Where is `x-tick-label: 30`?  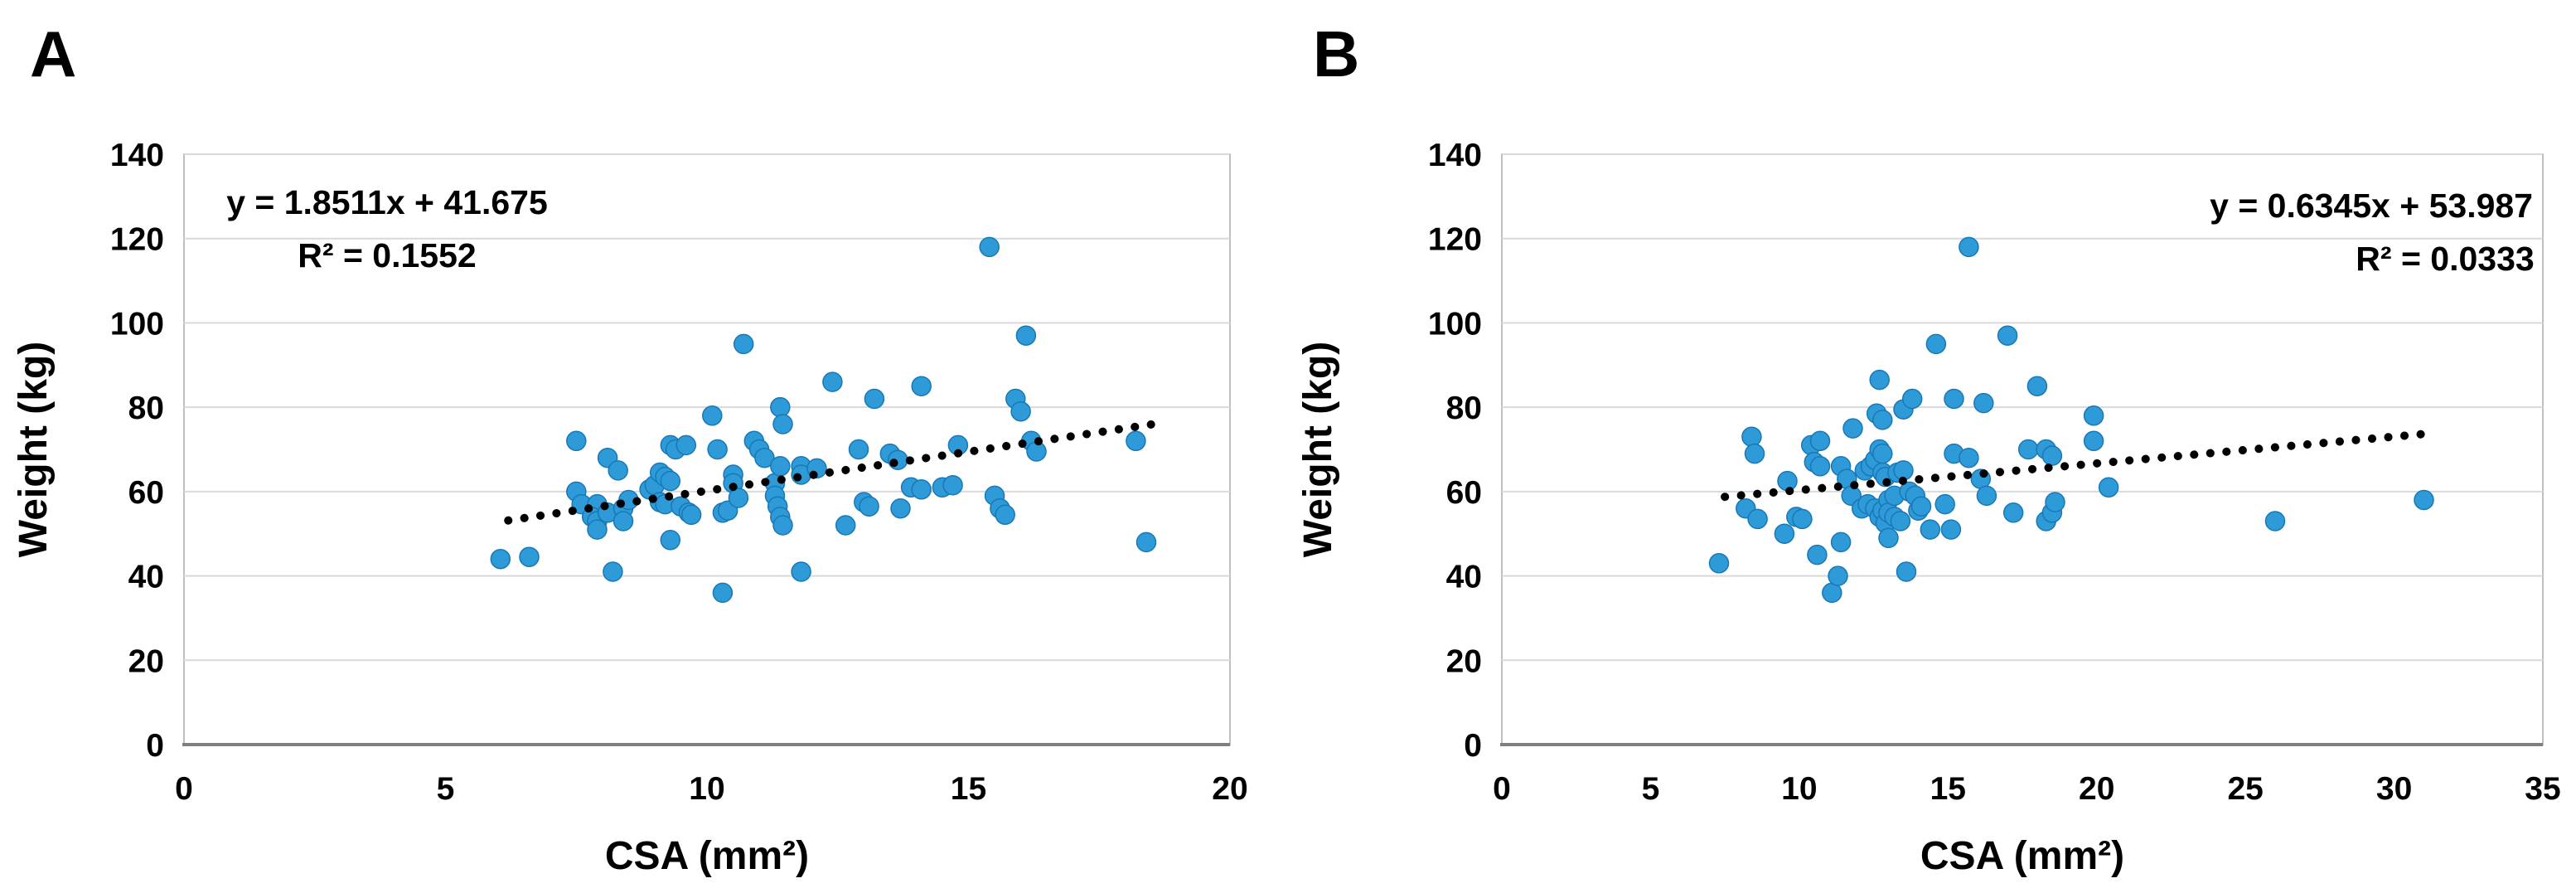
x-tick-label: 30 is located at coordinates (2394, 789).